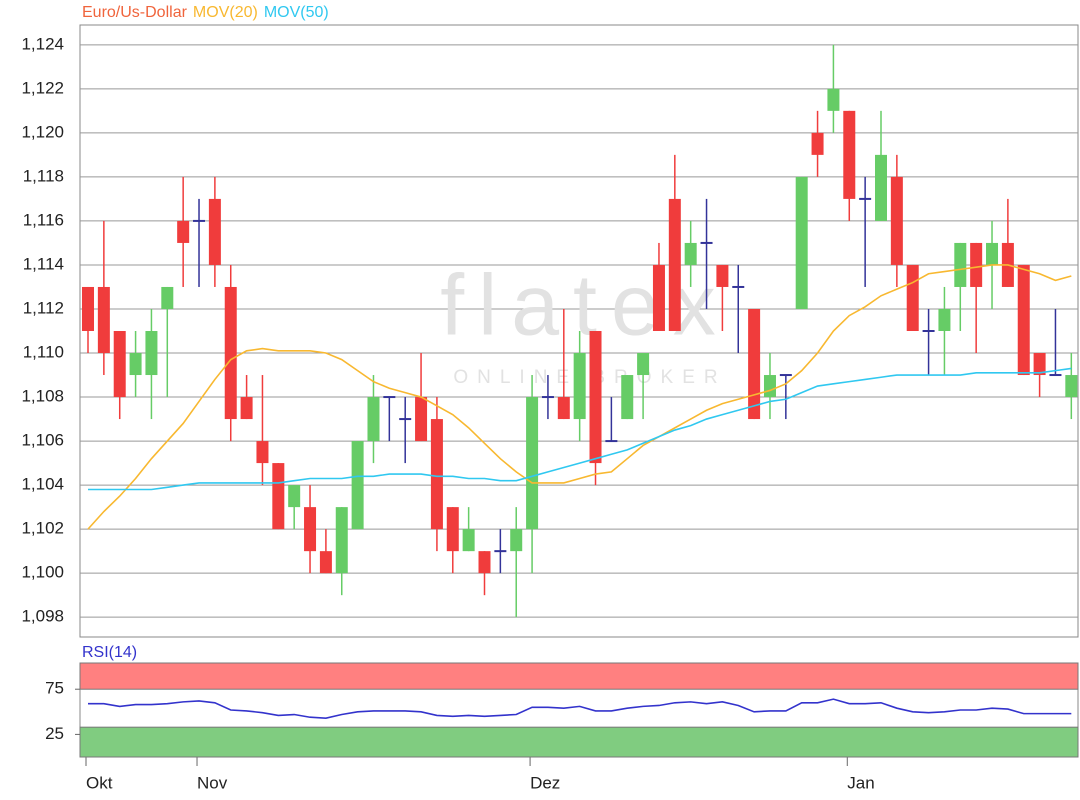 The height and width of the screenshot is (800, 1080). Describe the element at coordinates (42, 484) in the screenshot. I see `y-tick-label: 1,104` at that location.